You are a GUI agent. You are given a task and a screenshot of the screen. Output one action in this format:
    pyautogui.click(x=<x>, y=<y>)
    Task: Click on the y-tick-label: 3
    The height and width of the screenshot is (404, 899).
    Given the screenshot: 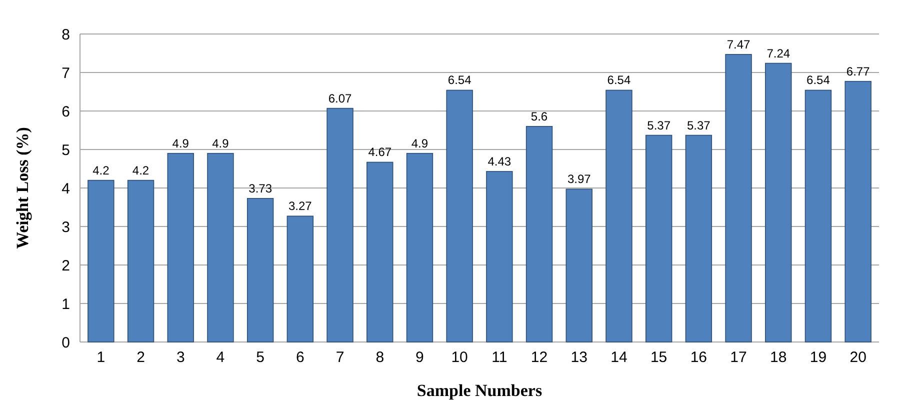 What is the action you would take?
    pyautogui.click(x=66, y=227)
    